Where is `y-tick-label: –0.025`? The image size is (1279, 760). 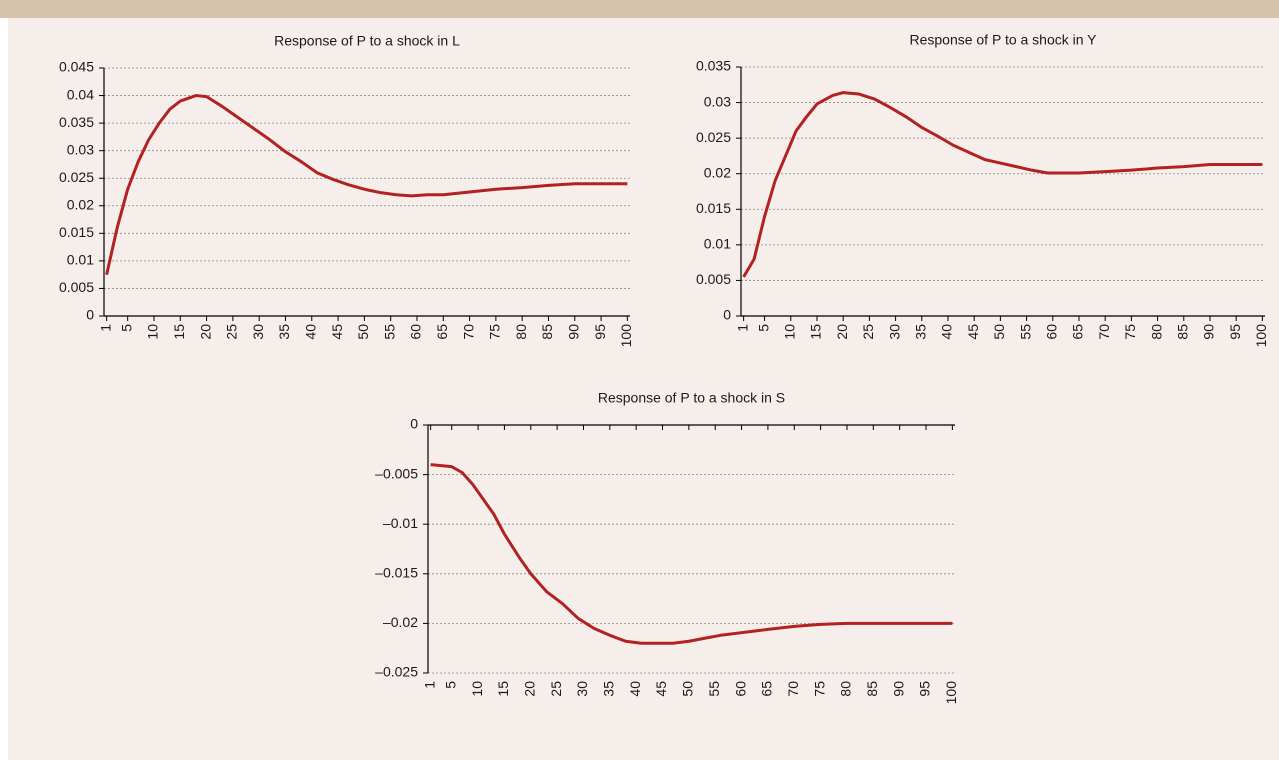
y-tick-label: –0.025 is located at coordinates (396, 672).